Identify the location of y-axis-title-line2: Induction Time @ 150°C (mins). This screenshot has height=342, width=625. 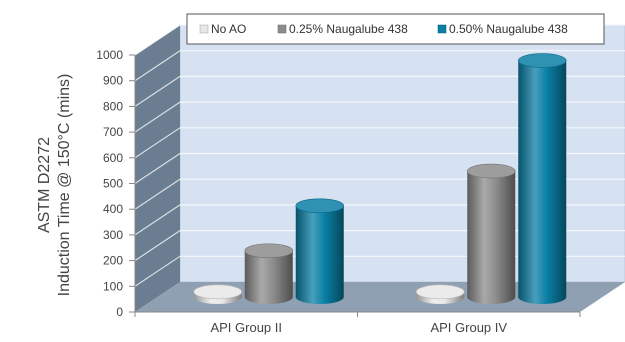
(64, 185).